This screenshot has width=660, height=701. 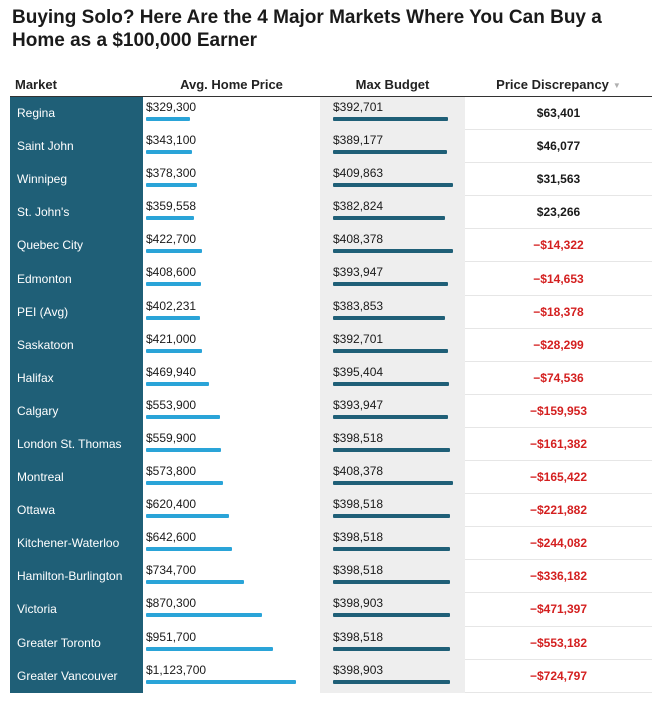 What do you see at coordinates (558, 278) in the screenshot?
I see `price-discrepancy-value: −$14,653` at bounding box center [558, 278].